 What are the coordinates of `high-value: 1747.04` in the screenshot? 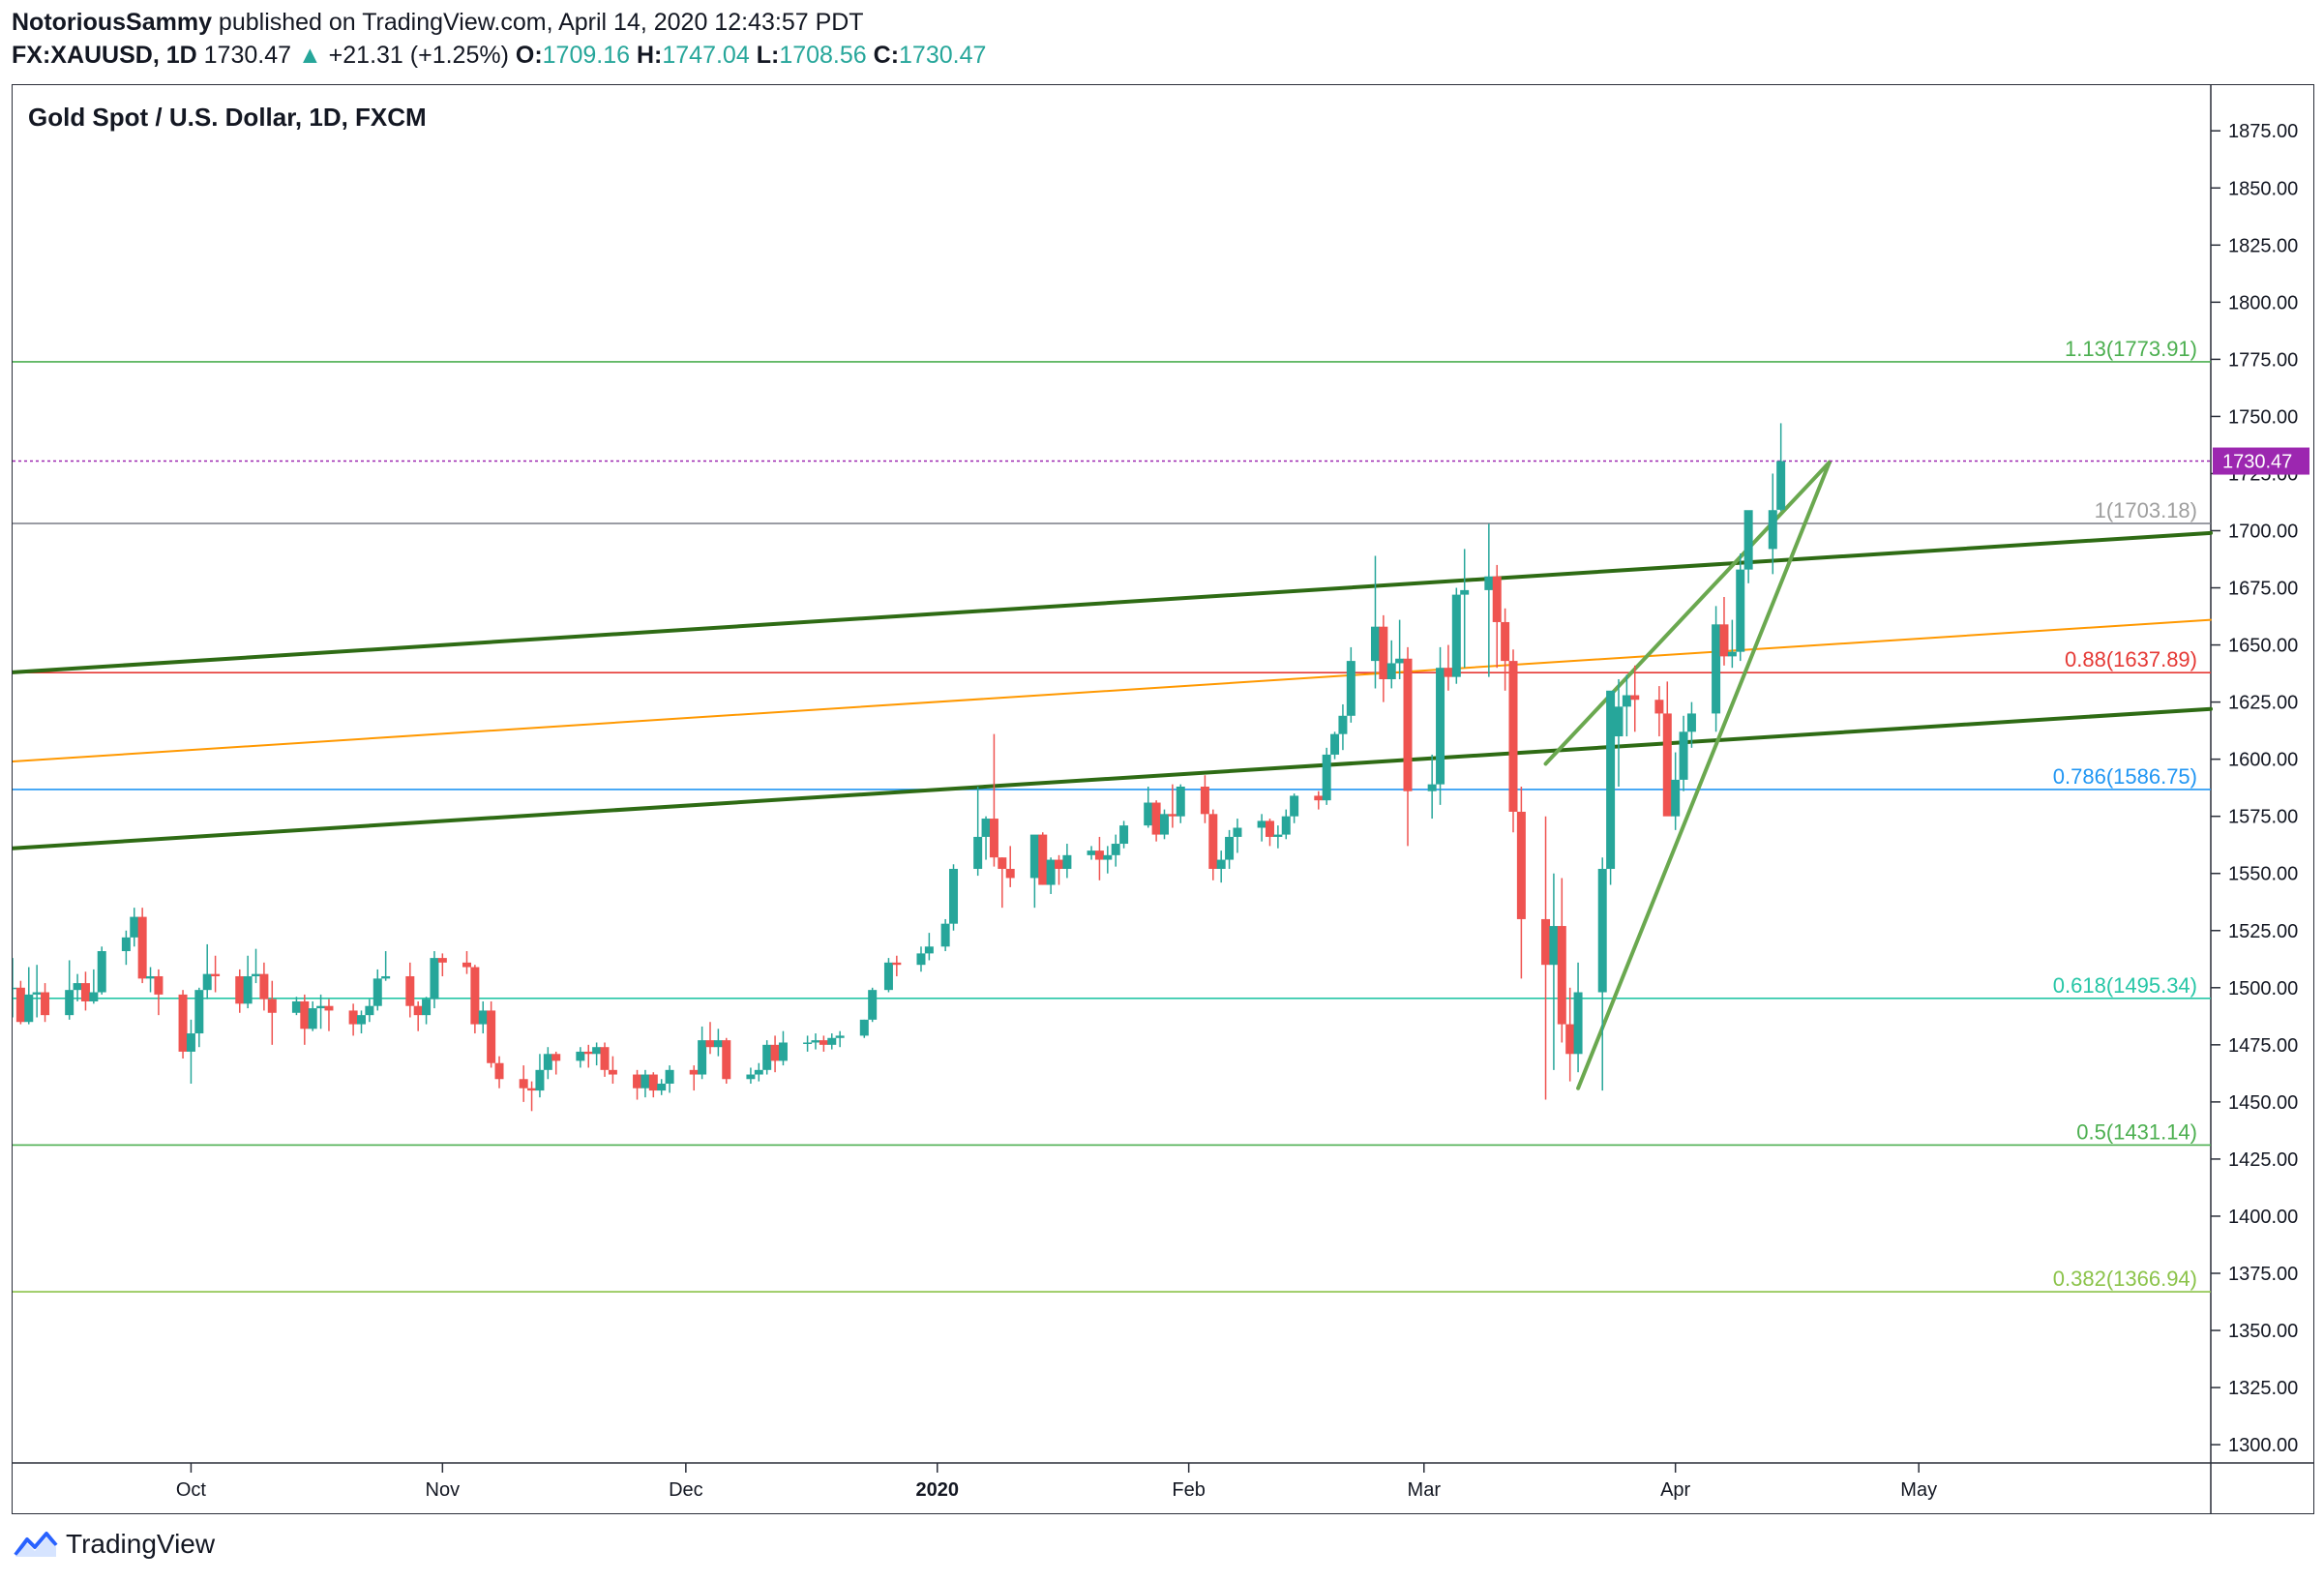 It's located at (706, 55).